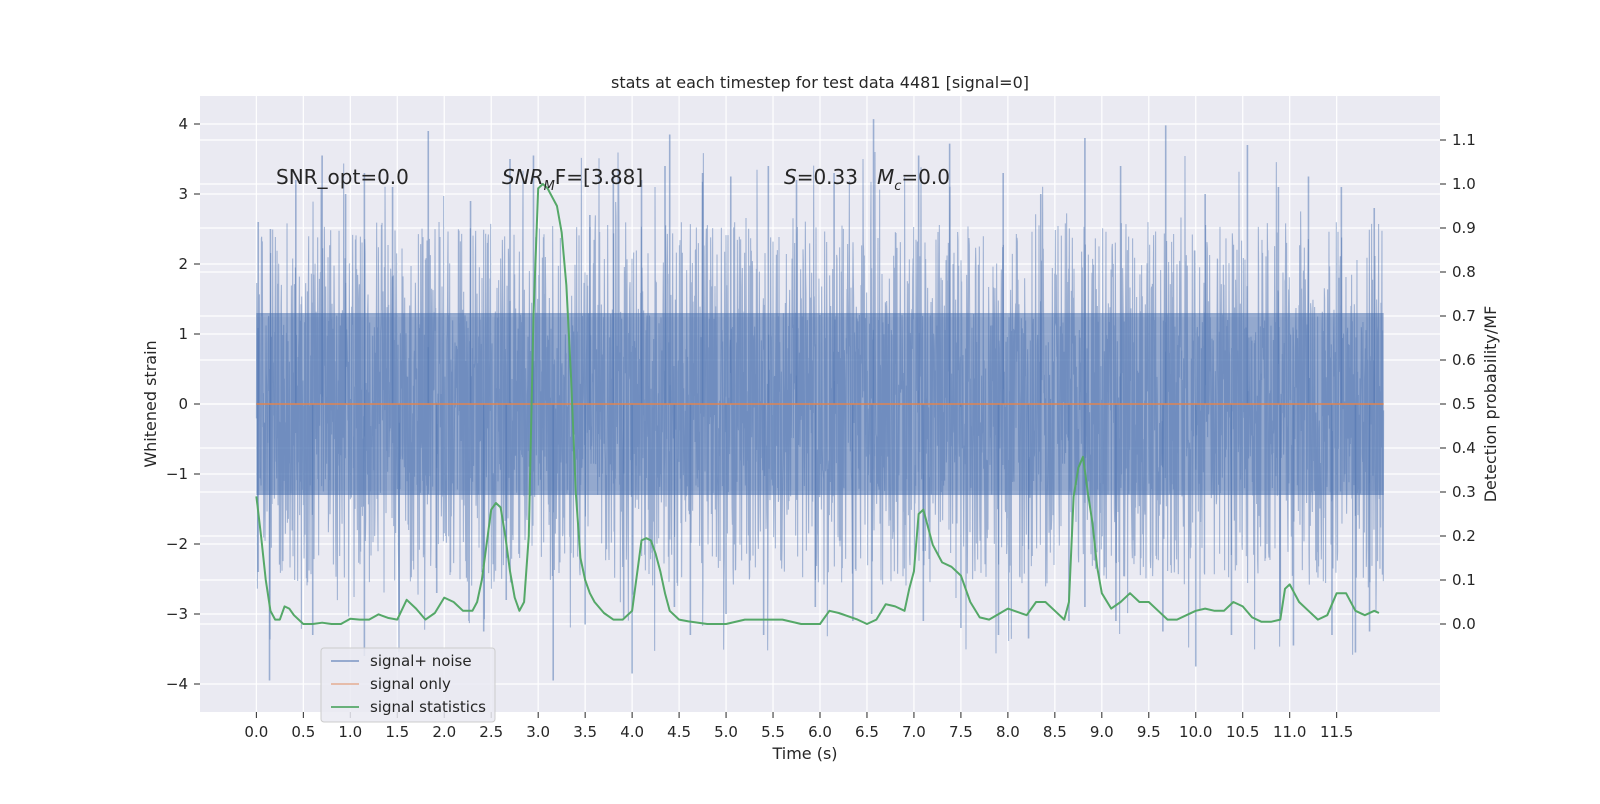  What do you see at coordinates (1464, 272) in the screenshot?
I see `y-right-tick-label: 0.8` at bounding box center [1464, 272].